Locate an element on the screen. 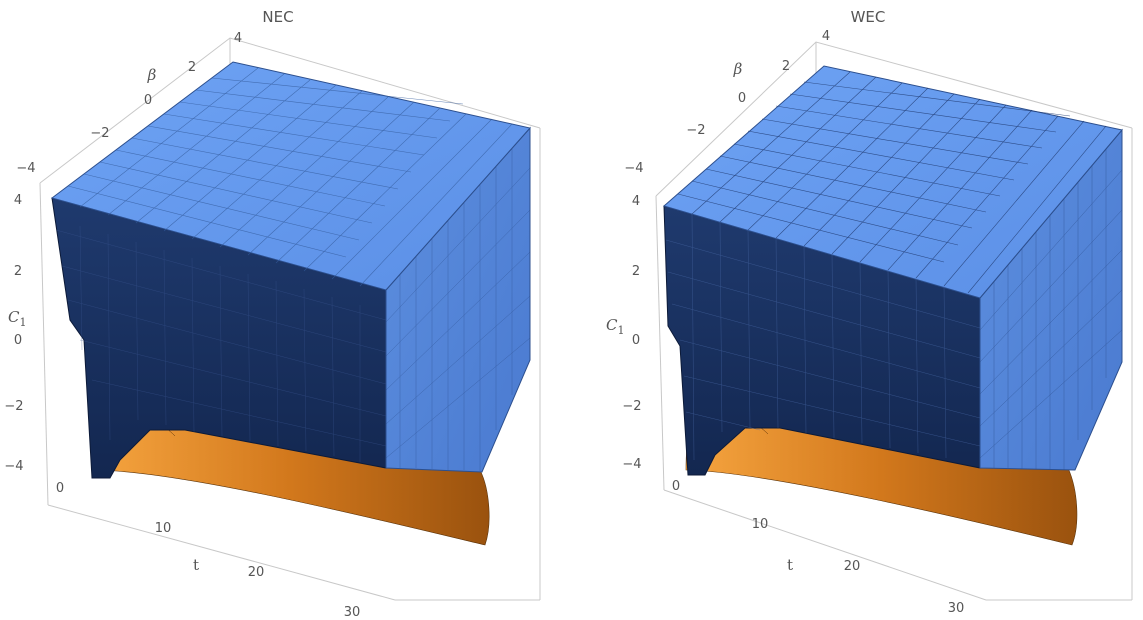 Image resolution: width=1143 pixels, height=620 pixels. chart-title: WEC is located at coordinates (868, 17).